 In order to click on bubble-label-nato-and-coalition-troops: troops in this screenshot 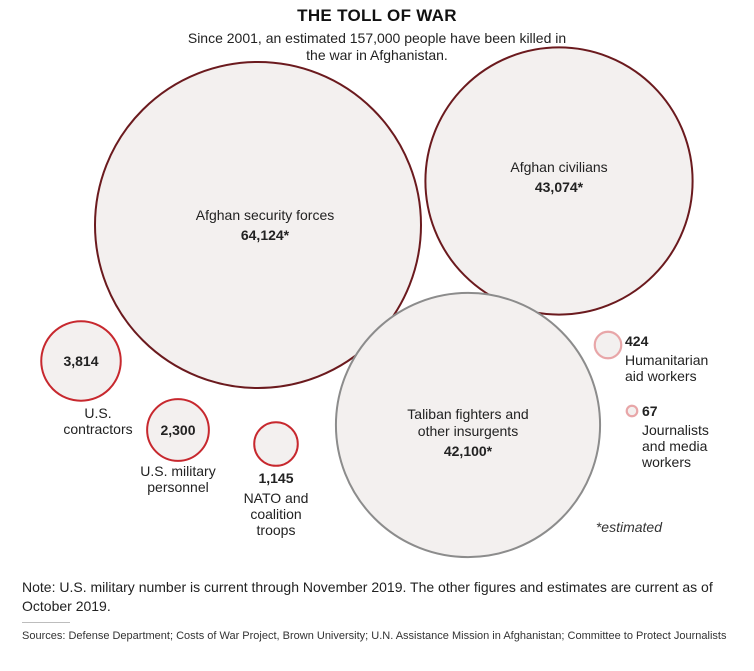, I will do `click(276, 530)`.